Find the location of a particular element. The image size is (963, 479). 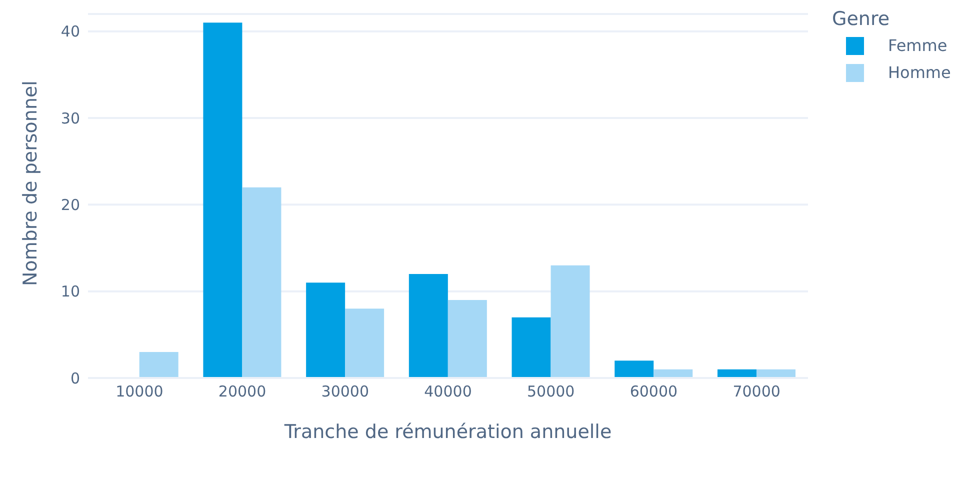

y-tick-label: 20 is located at coordinates (70, 205).